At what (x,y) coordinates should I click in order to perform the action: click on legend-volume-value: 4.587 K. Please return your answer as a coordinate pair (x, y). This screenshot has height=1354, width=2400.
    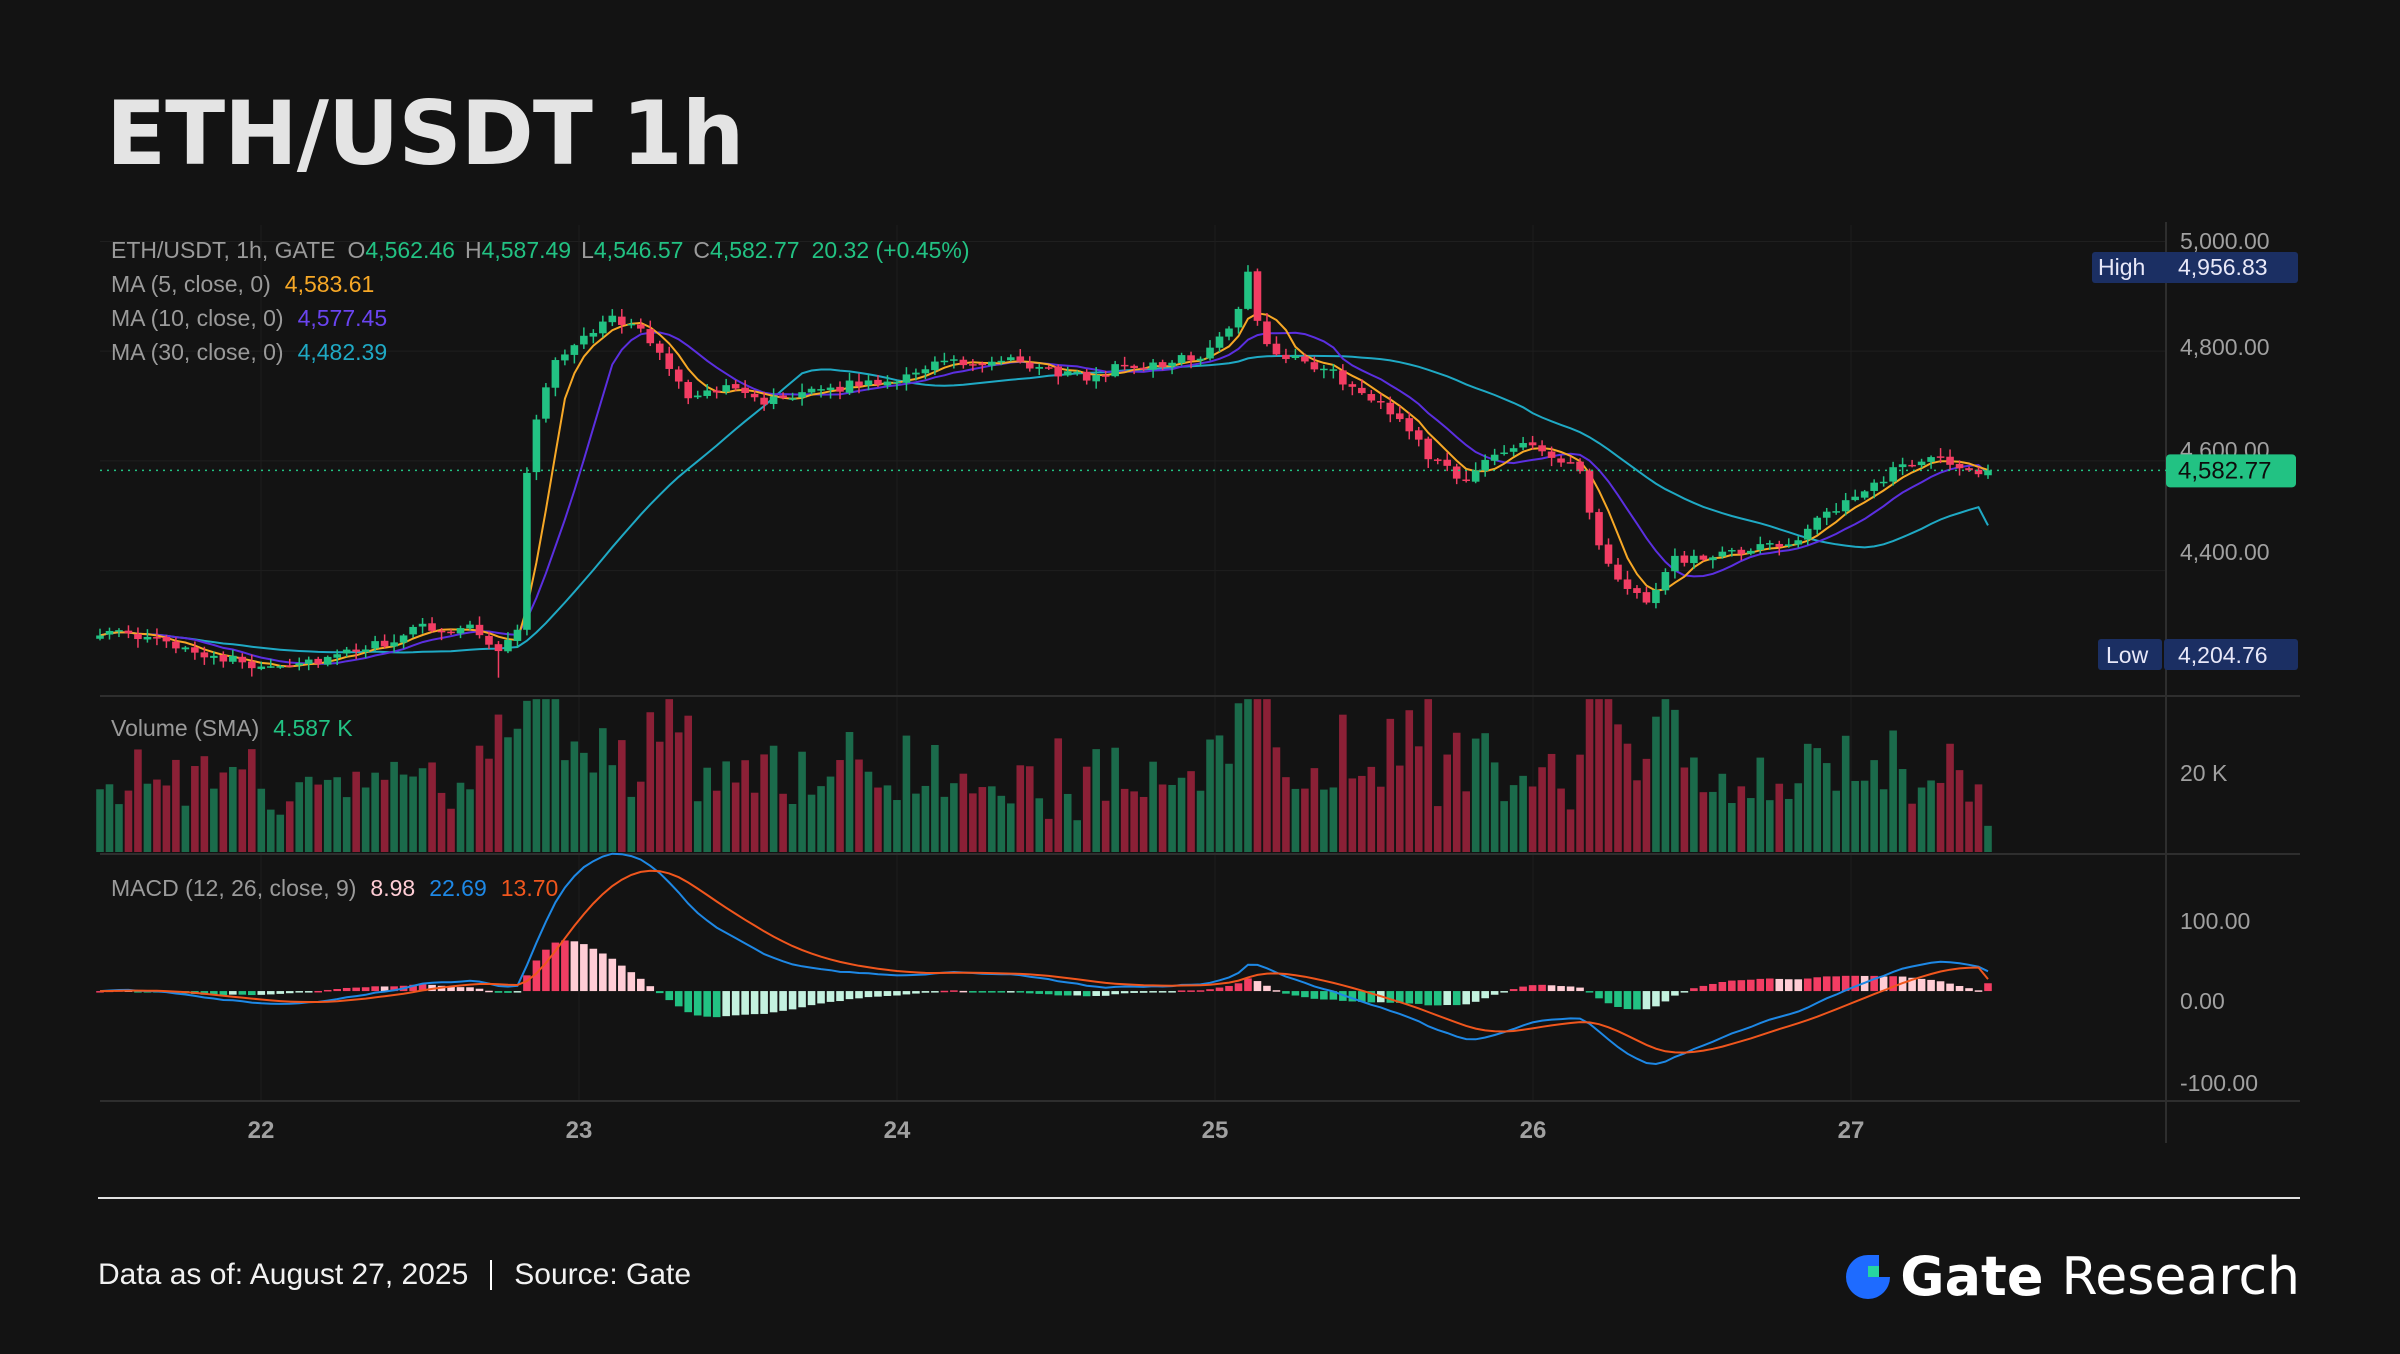
    Looking at the image, I should click on (313, 728).